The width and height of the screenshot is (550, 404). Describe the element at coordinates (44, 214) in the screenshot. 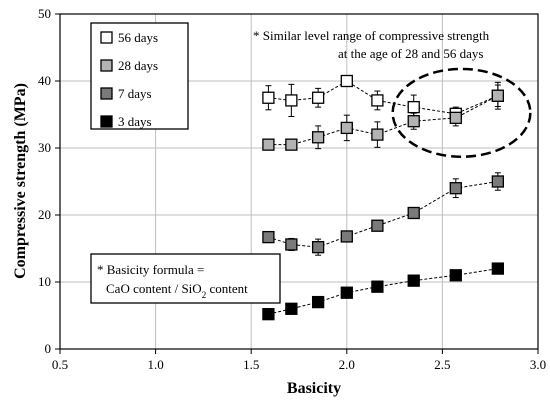

I see `y-tick-label: 20` at that location.